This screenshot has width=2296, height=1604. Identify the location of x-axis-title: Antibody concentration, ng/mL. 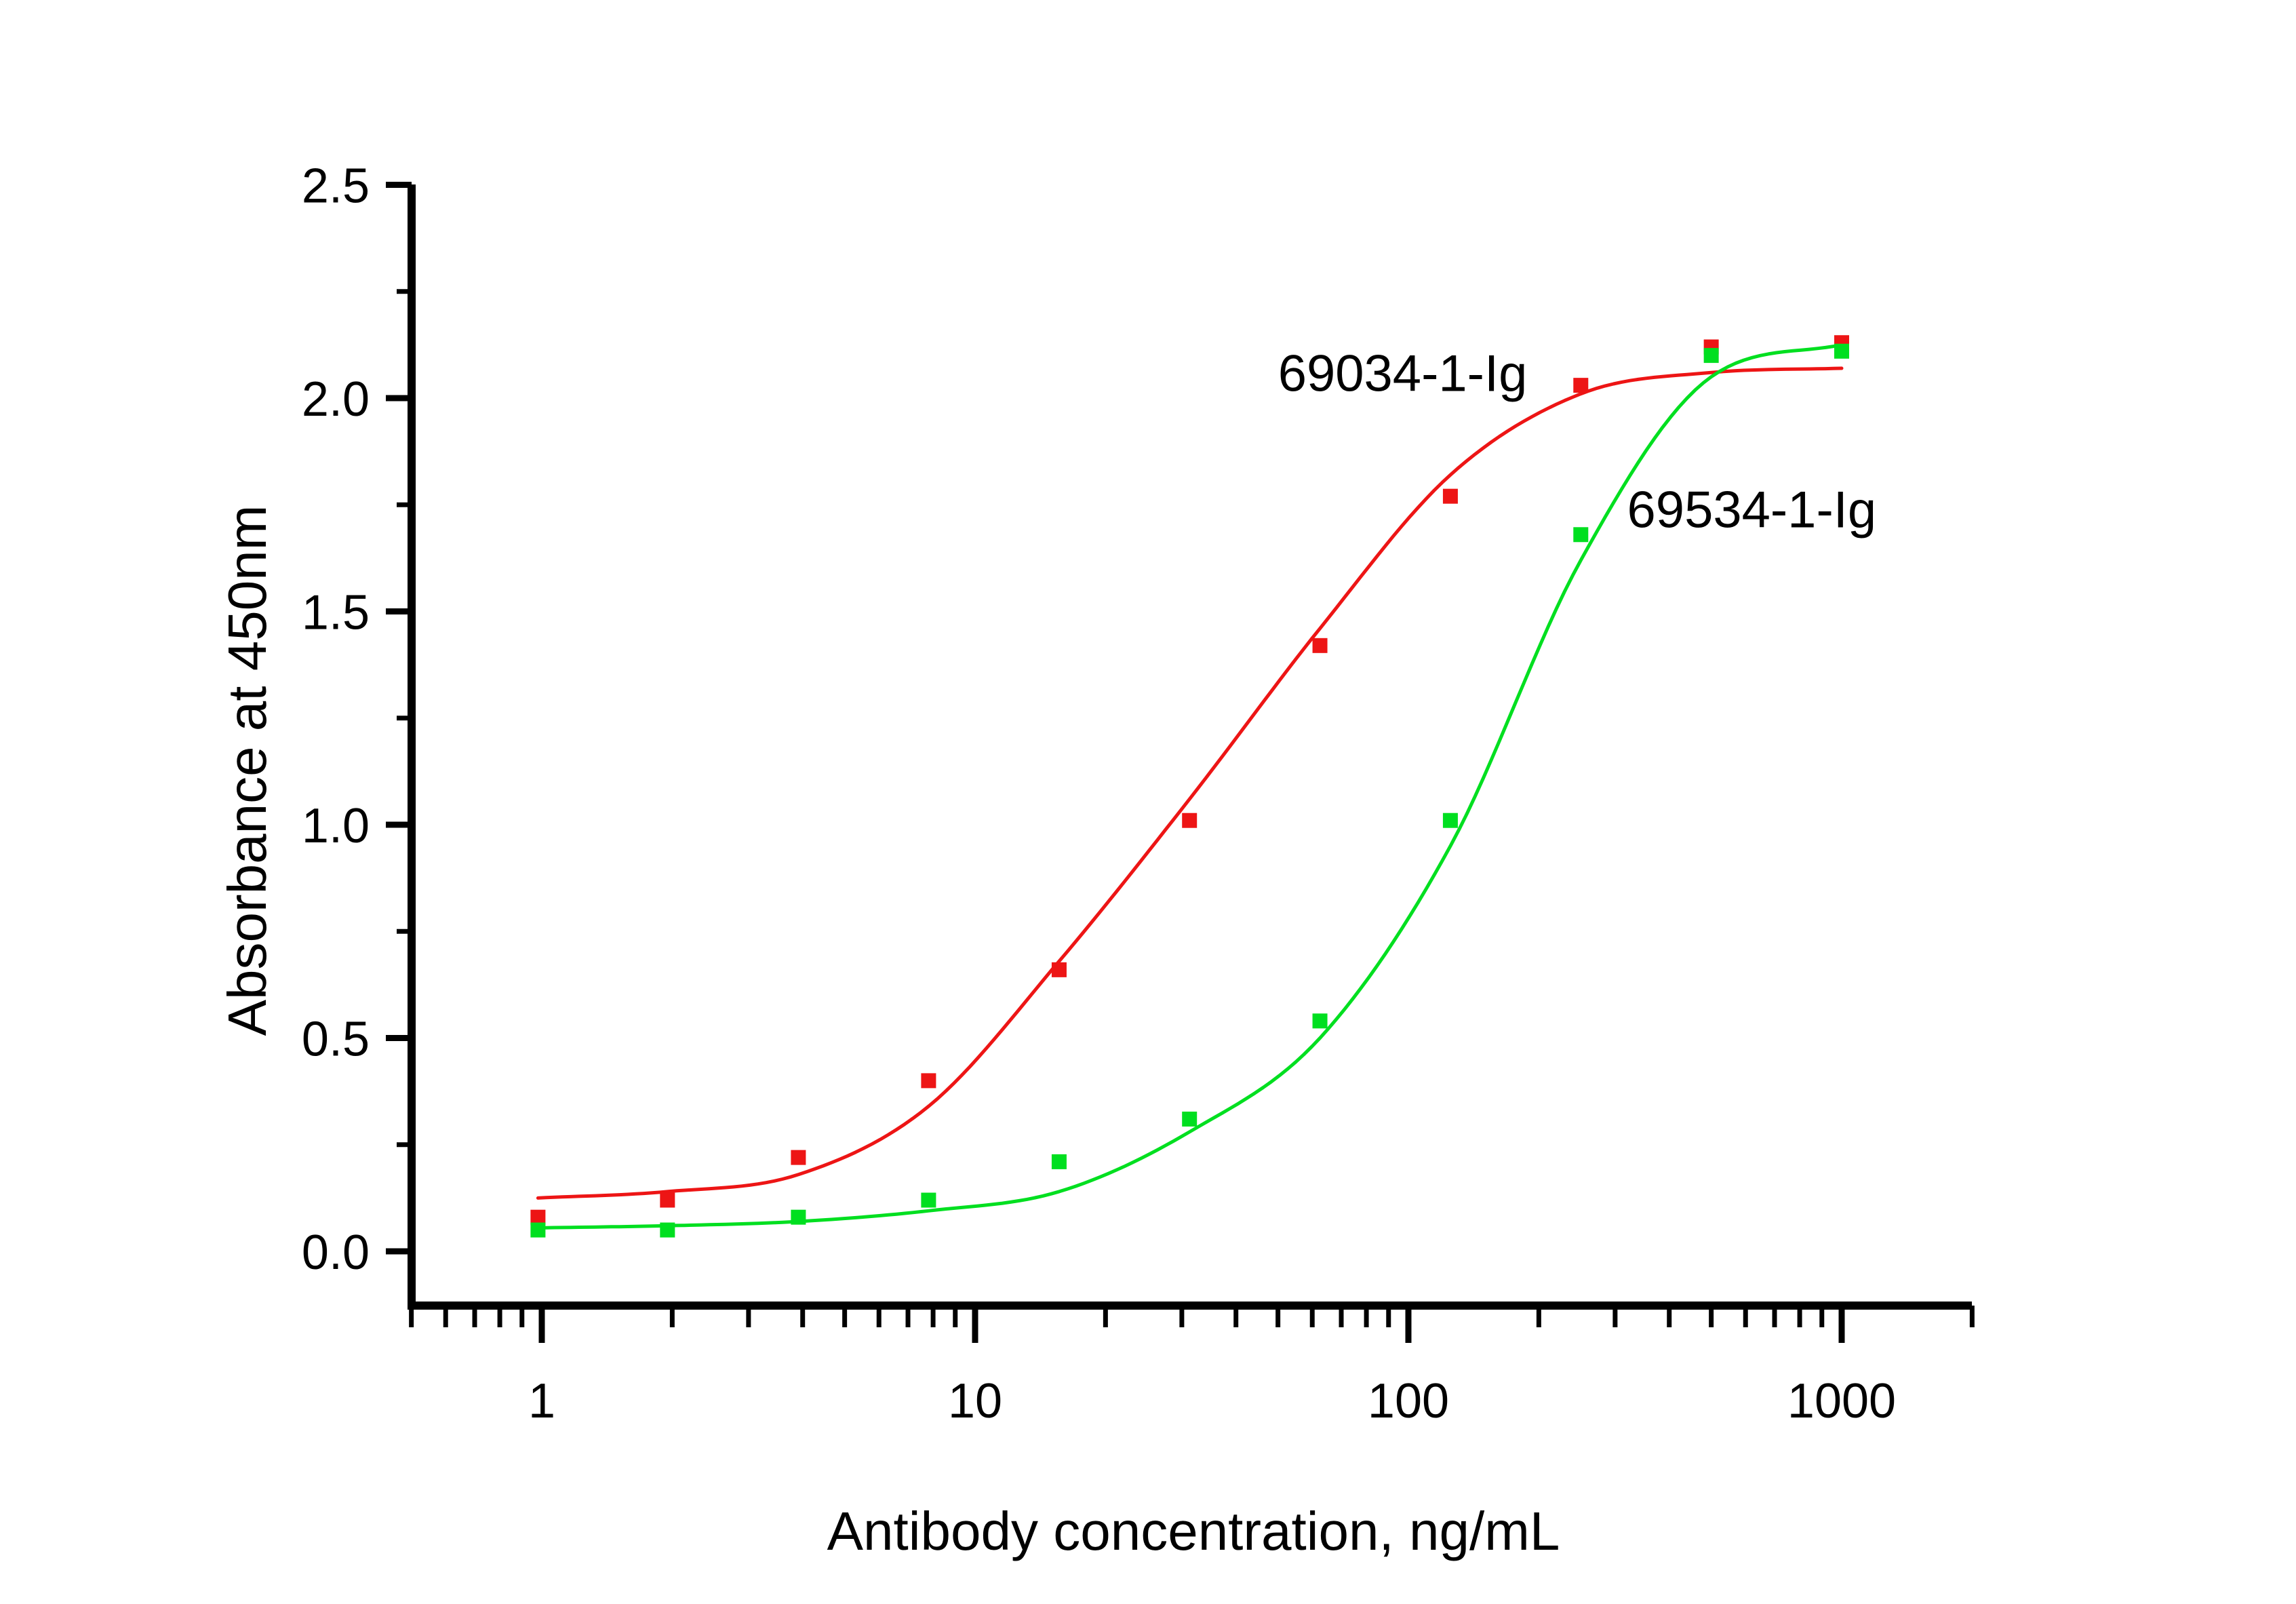
(1193, 1531).